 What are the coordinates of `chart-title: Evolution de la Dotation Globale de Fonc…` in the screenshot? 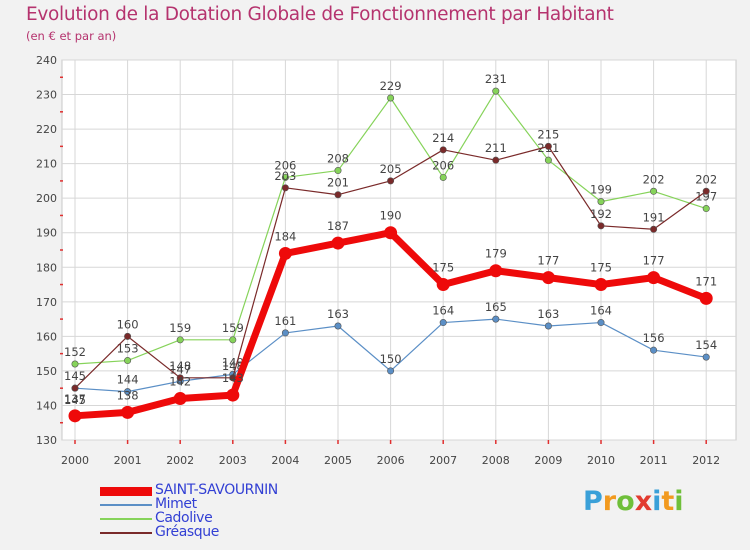 It's located at (320, 14).